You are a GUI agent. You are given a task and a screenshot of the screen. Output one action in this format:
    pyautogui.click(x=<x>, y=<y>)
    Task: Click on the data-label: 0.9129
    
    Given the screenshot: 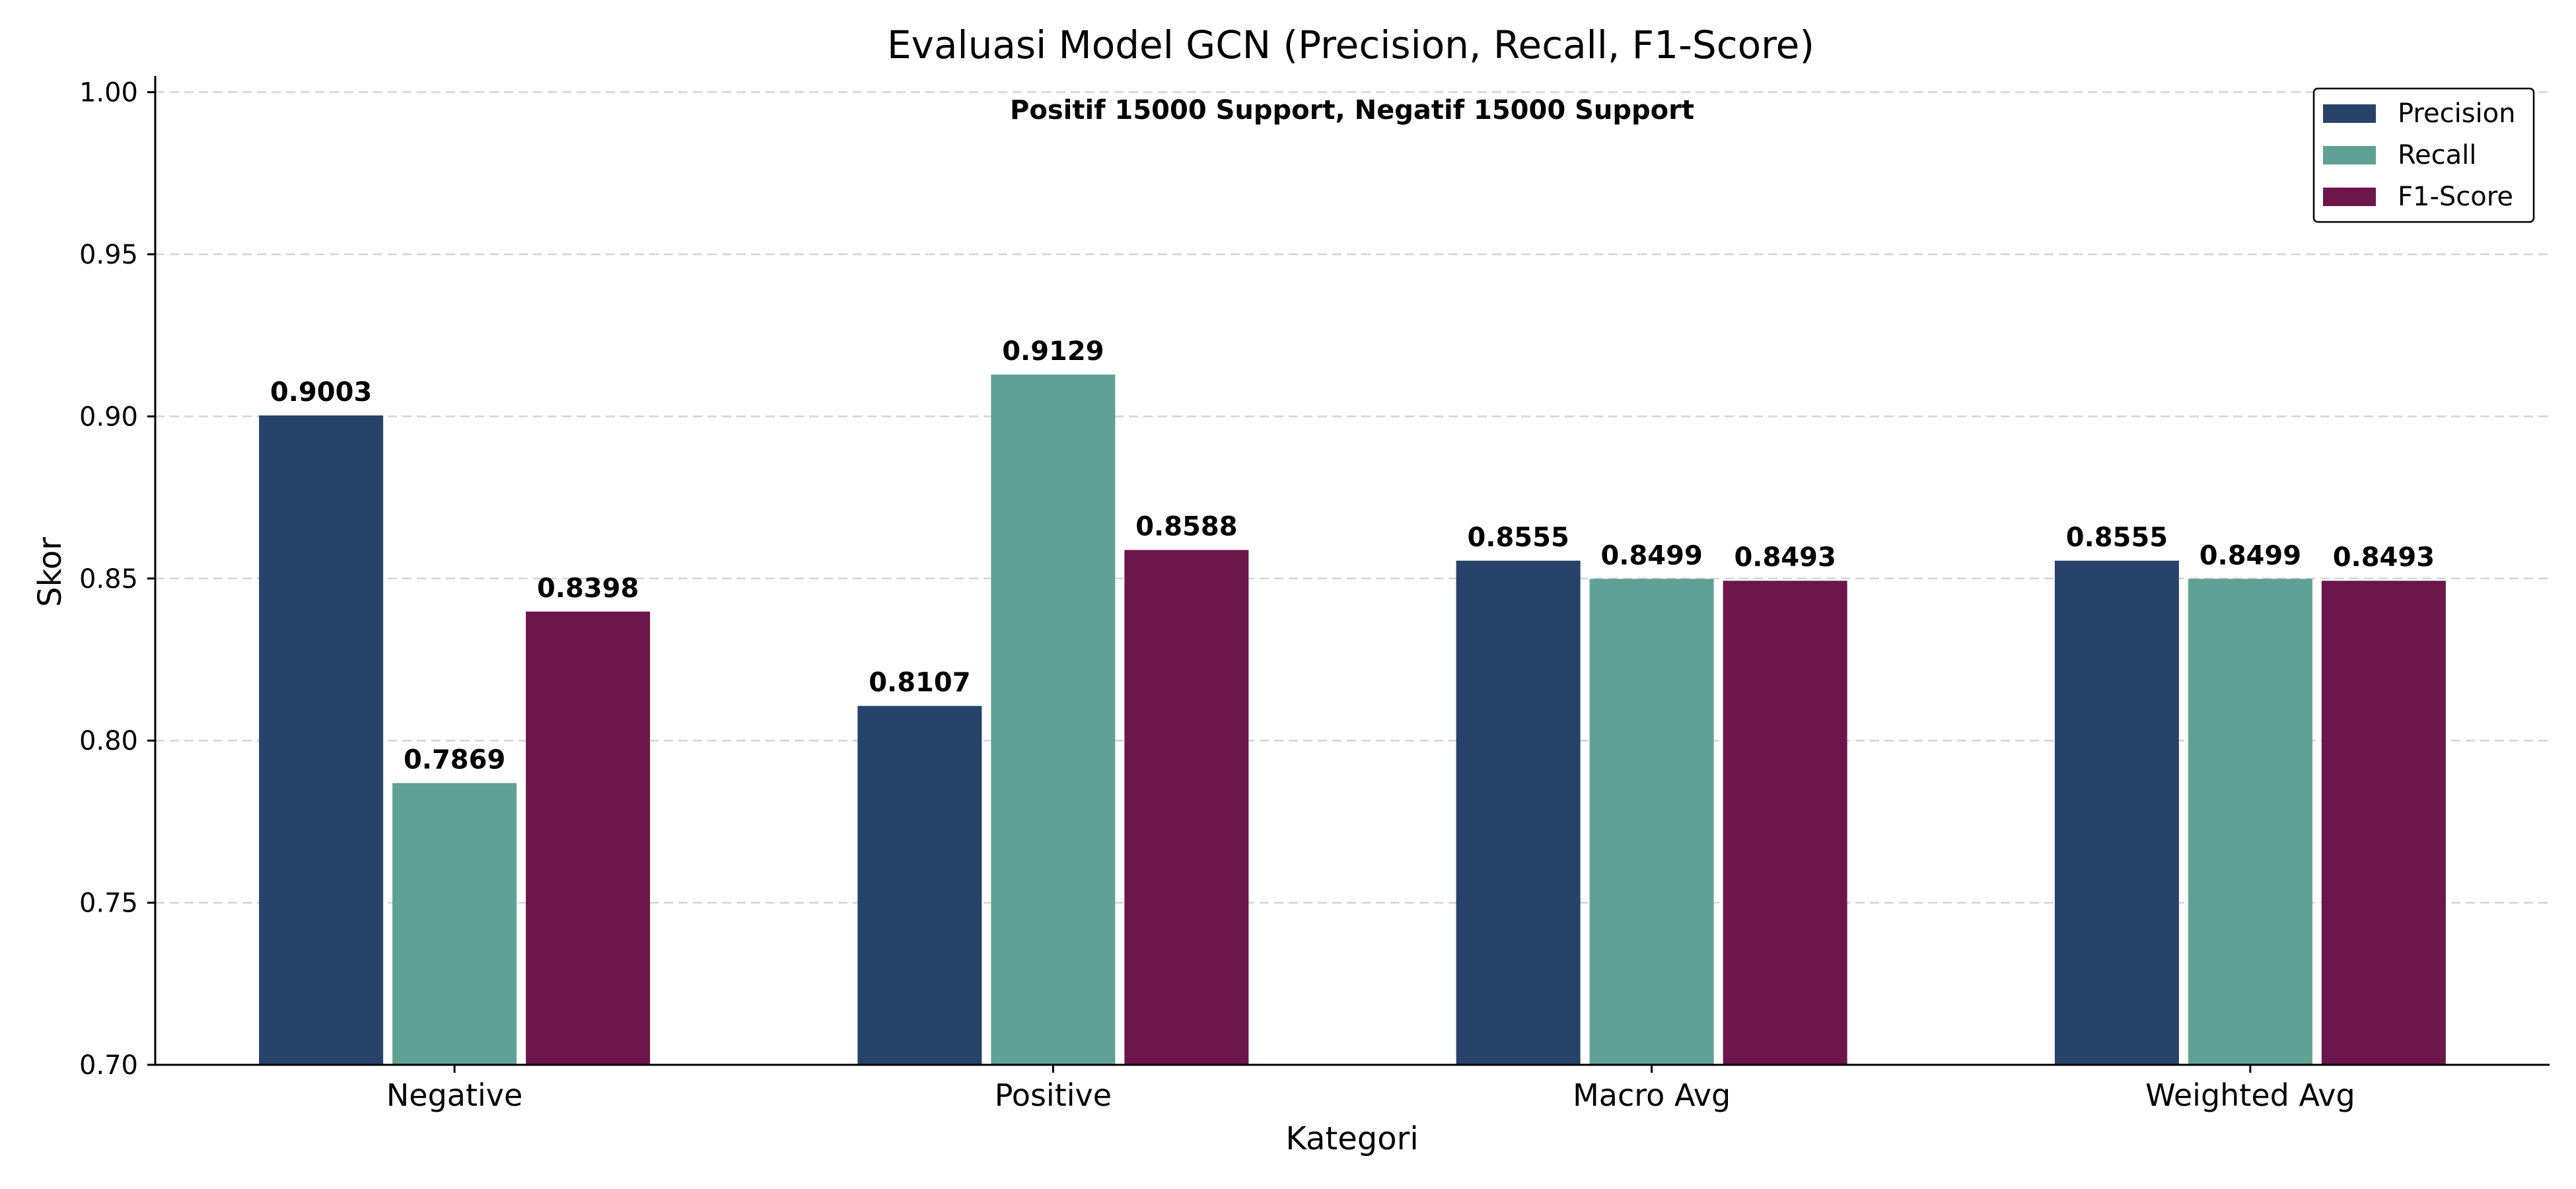 What is the action you would take?
    pyautogui.click(x=1053, y=351)
    